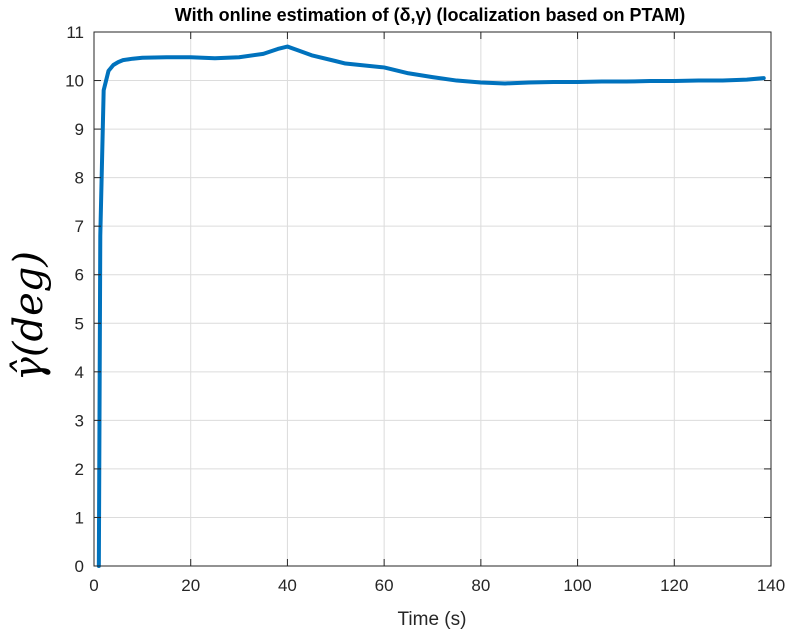 The width and height of the screenshot is (795, 638). Describe the element at coordinates (79, 226) in the screenshot. I see `y-tick-label: 7` at that location.